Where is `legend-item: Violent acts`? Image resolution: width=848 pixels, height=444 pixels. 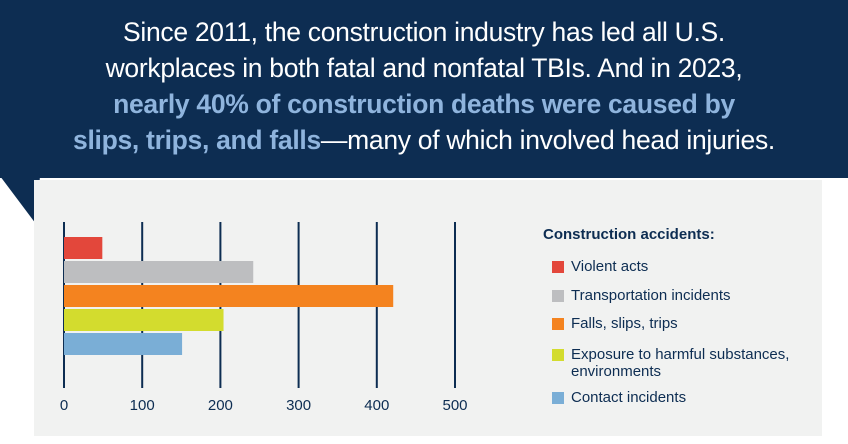 legend-item: Violent acts is located at coordinates (687, 266).